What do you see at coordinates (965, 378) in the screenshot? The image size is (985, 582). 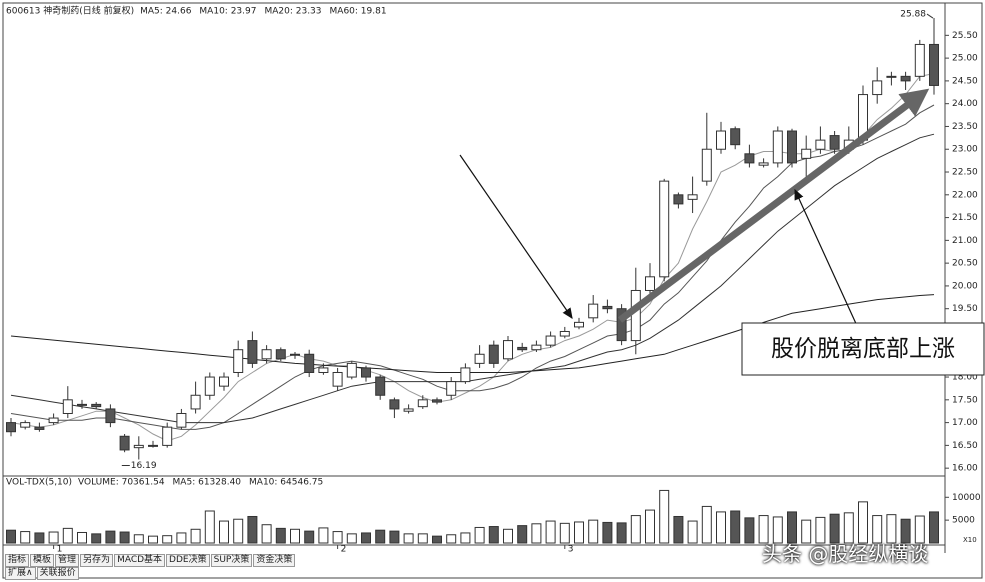 I see `y-tick-label: 18.00` at bounding box center [965, 378].